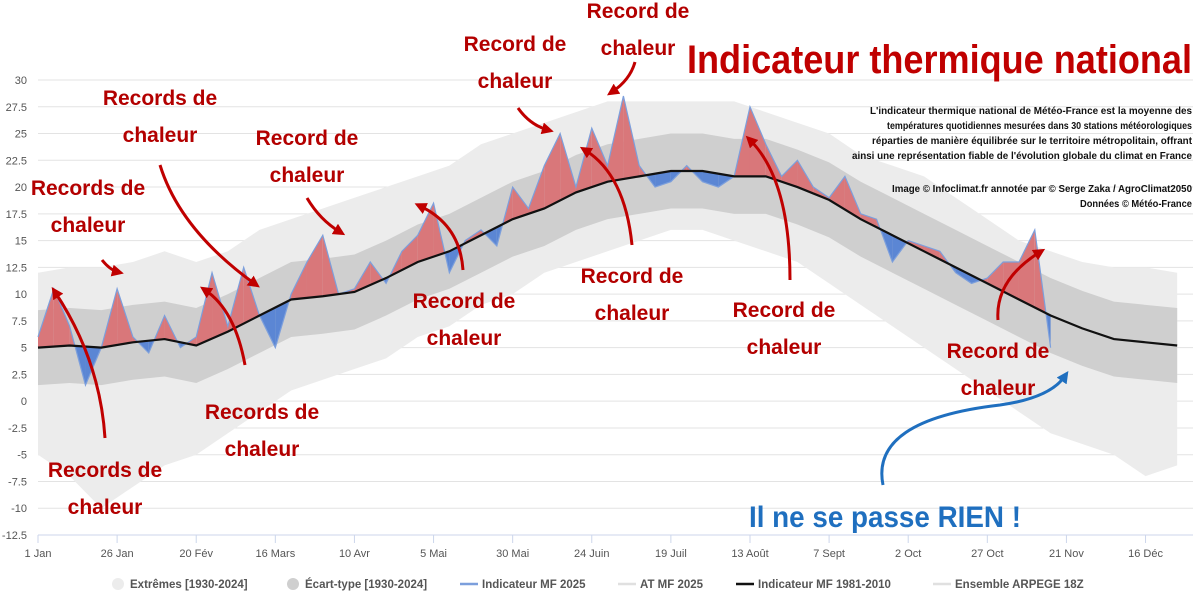 Image resolution: width=1199 pixels, height=600 pixels. I want to click on x-tick-label: 27 Oct, so click(987, 554).